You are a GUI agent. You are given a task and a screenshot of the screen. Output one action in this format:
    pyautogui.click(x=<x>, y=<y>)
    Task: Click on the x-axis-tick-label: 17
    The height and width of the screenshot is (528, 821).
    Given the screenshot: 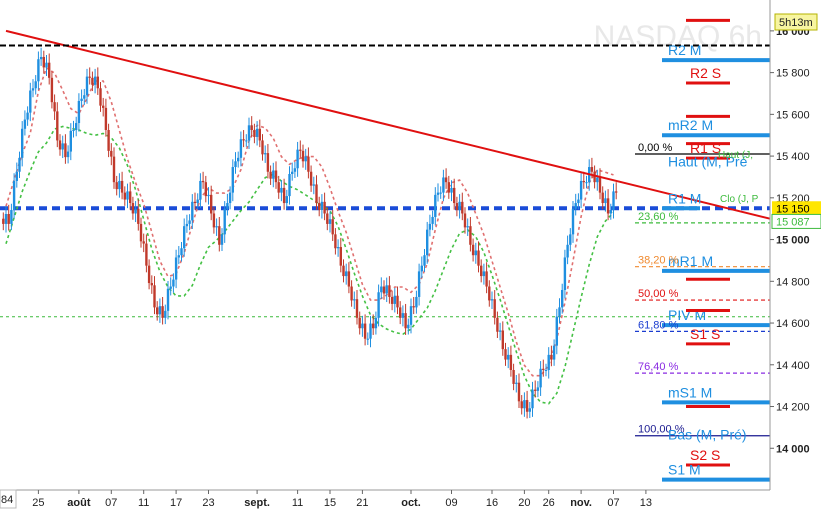 What is the action you would take?
    pyautogui.click(x=176, y=503)
    